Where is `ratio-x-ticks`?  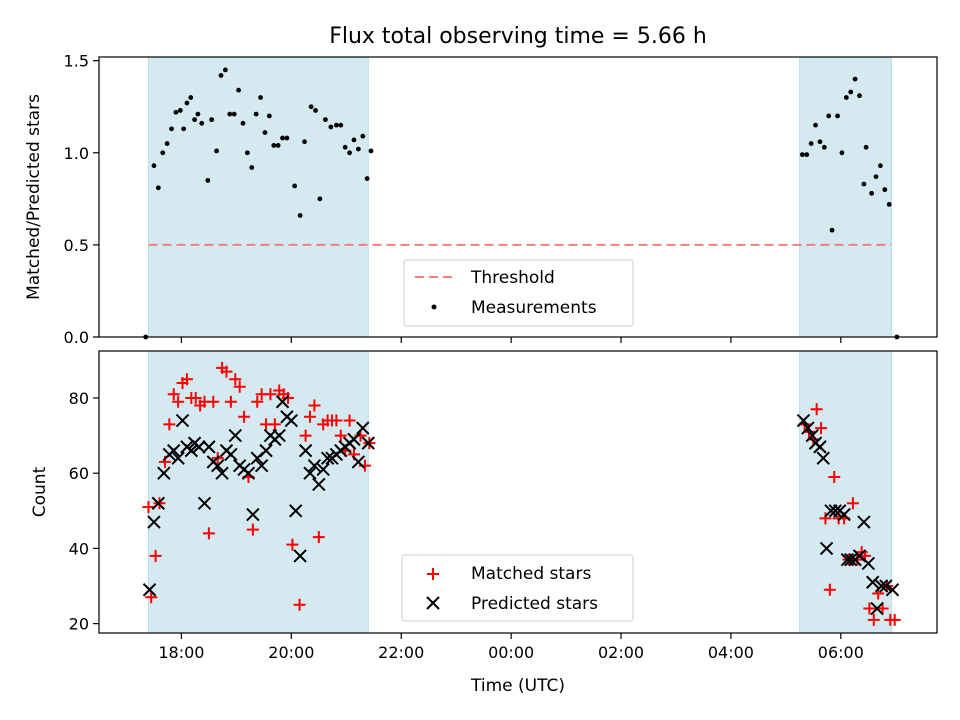
ratio-x-ticks is located at coordinates (511, 340).